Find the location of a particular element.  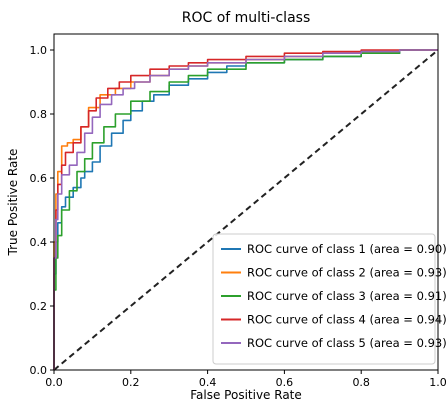

y-tick-label: 1.0 is located at coordinates (39, 50).